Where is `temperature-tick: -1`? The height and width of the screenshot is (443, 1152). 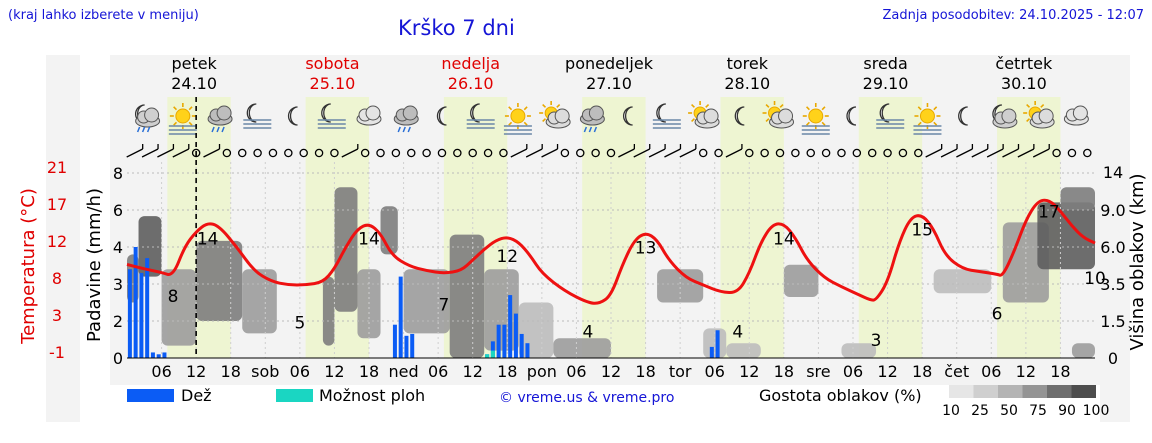 temperature-tick: -1 is located at coordinates (57, 352).